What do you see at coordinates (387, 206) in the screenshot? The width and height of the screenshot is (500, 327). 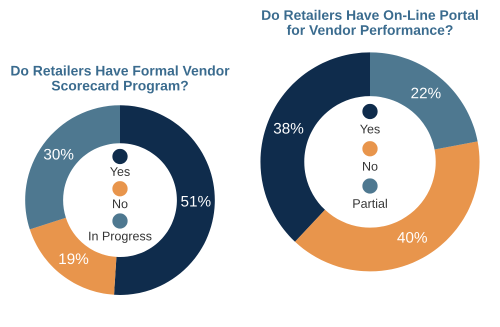 I see `donut-slice` at bounding box center [387, 206].